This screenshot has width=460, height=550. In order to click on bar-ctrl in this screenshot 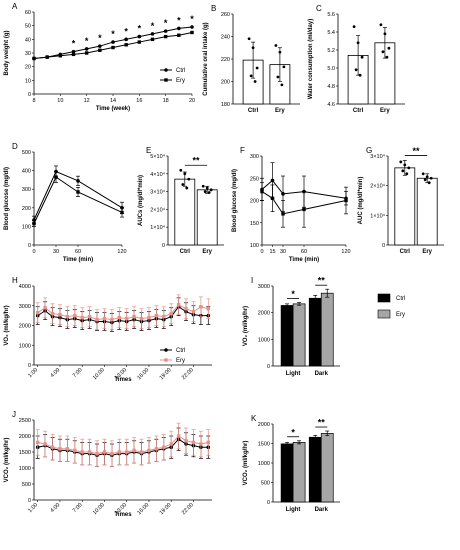, I will do `click(185, 212)`.